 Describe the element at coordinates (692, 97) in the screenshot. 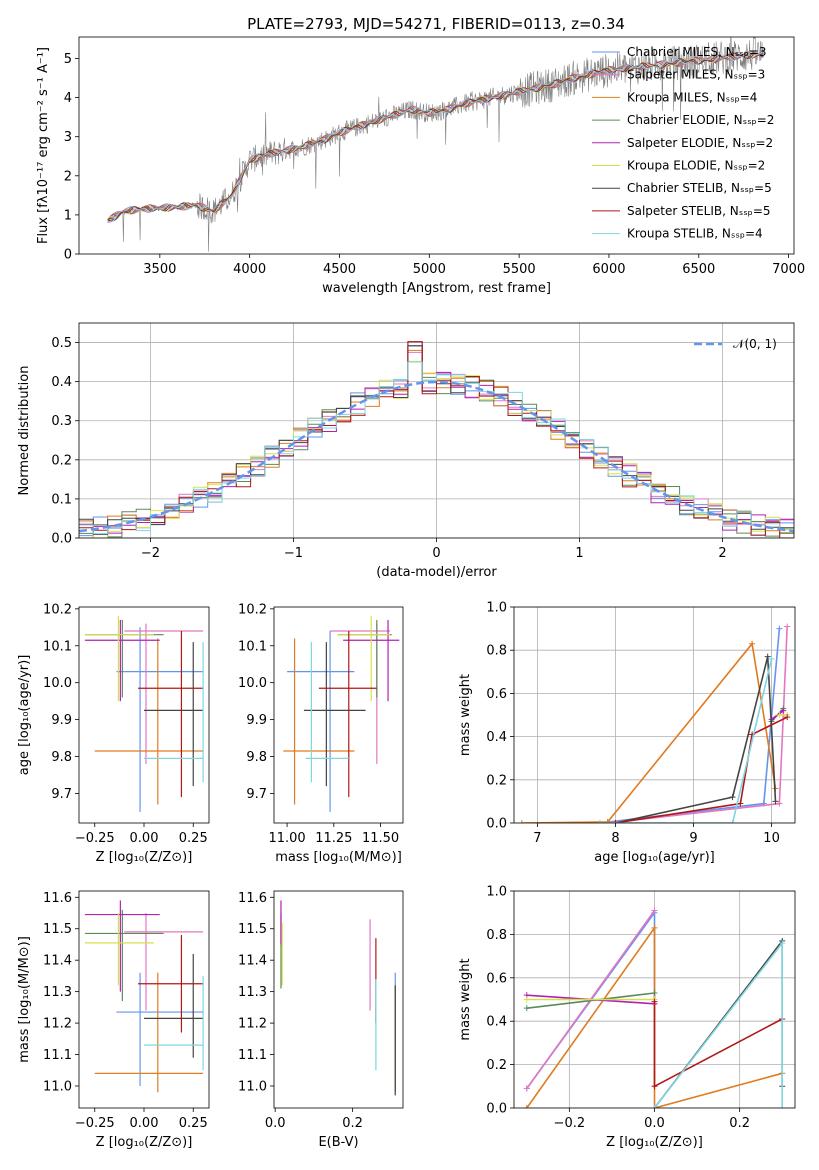

I see `legend-entry-2: Kroupa MILES, Nₛₛₚ=4` at that location.